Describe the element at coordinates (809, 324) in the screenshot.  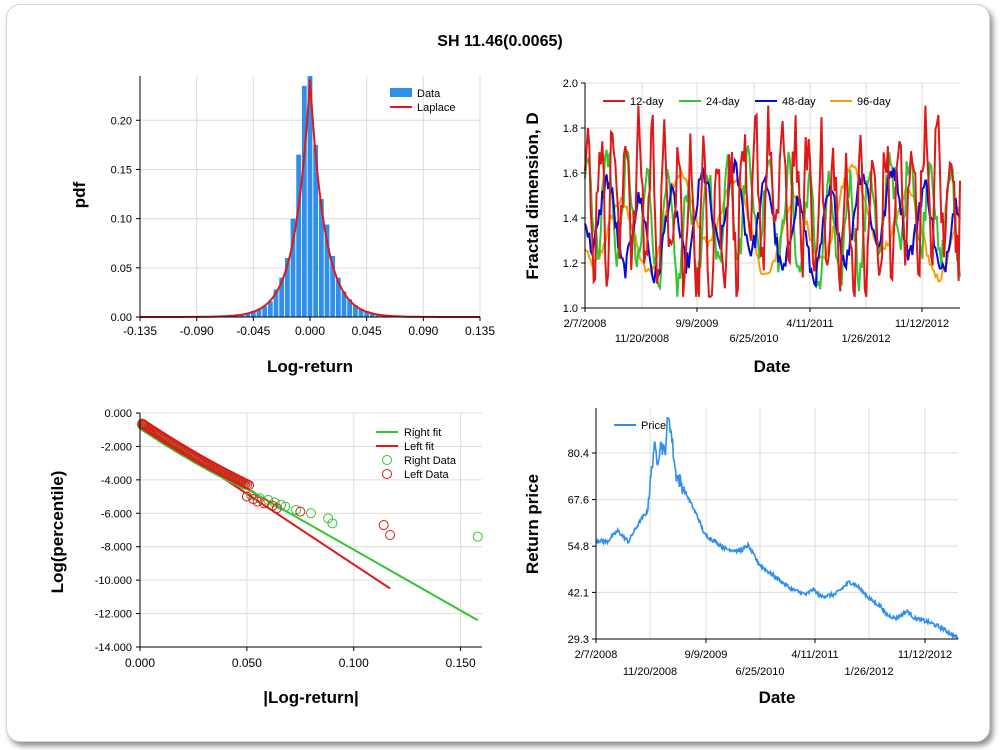
I see `x-tick-label: 4/11/2011` at that location.